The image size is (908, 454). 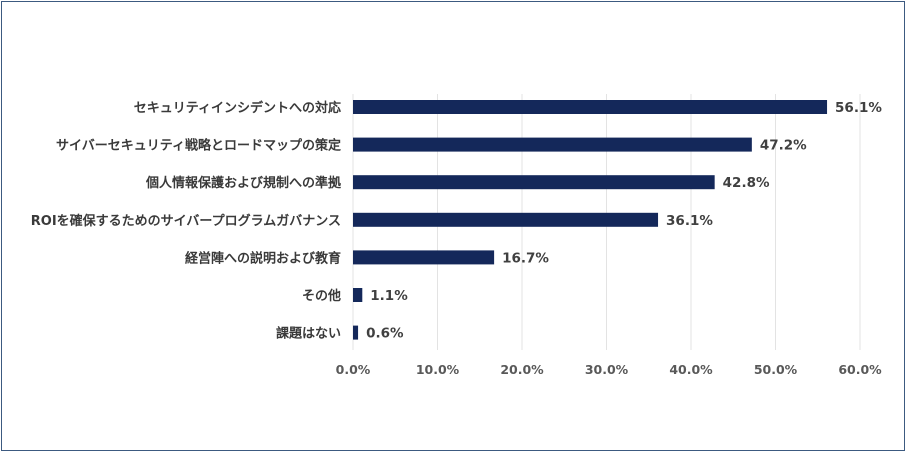 I want to click on x-tick-label: 50.0%, so click(x=776, y=369).